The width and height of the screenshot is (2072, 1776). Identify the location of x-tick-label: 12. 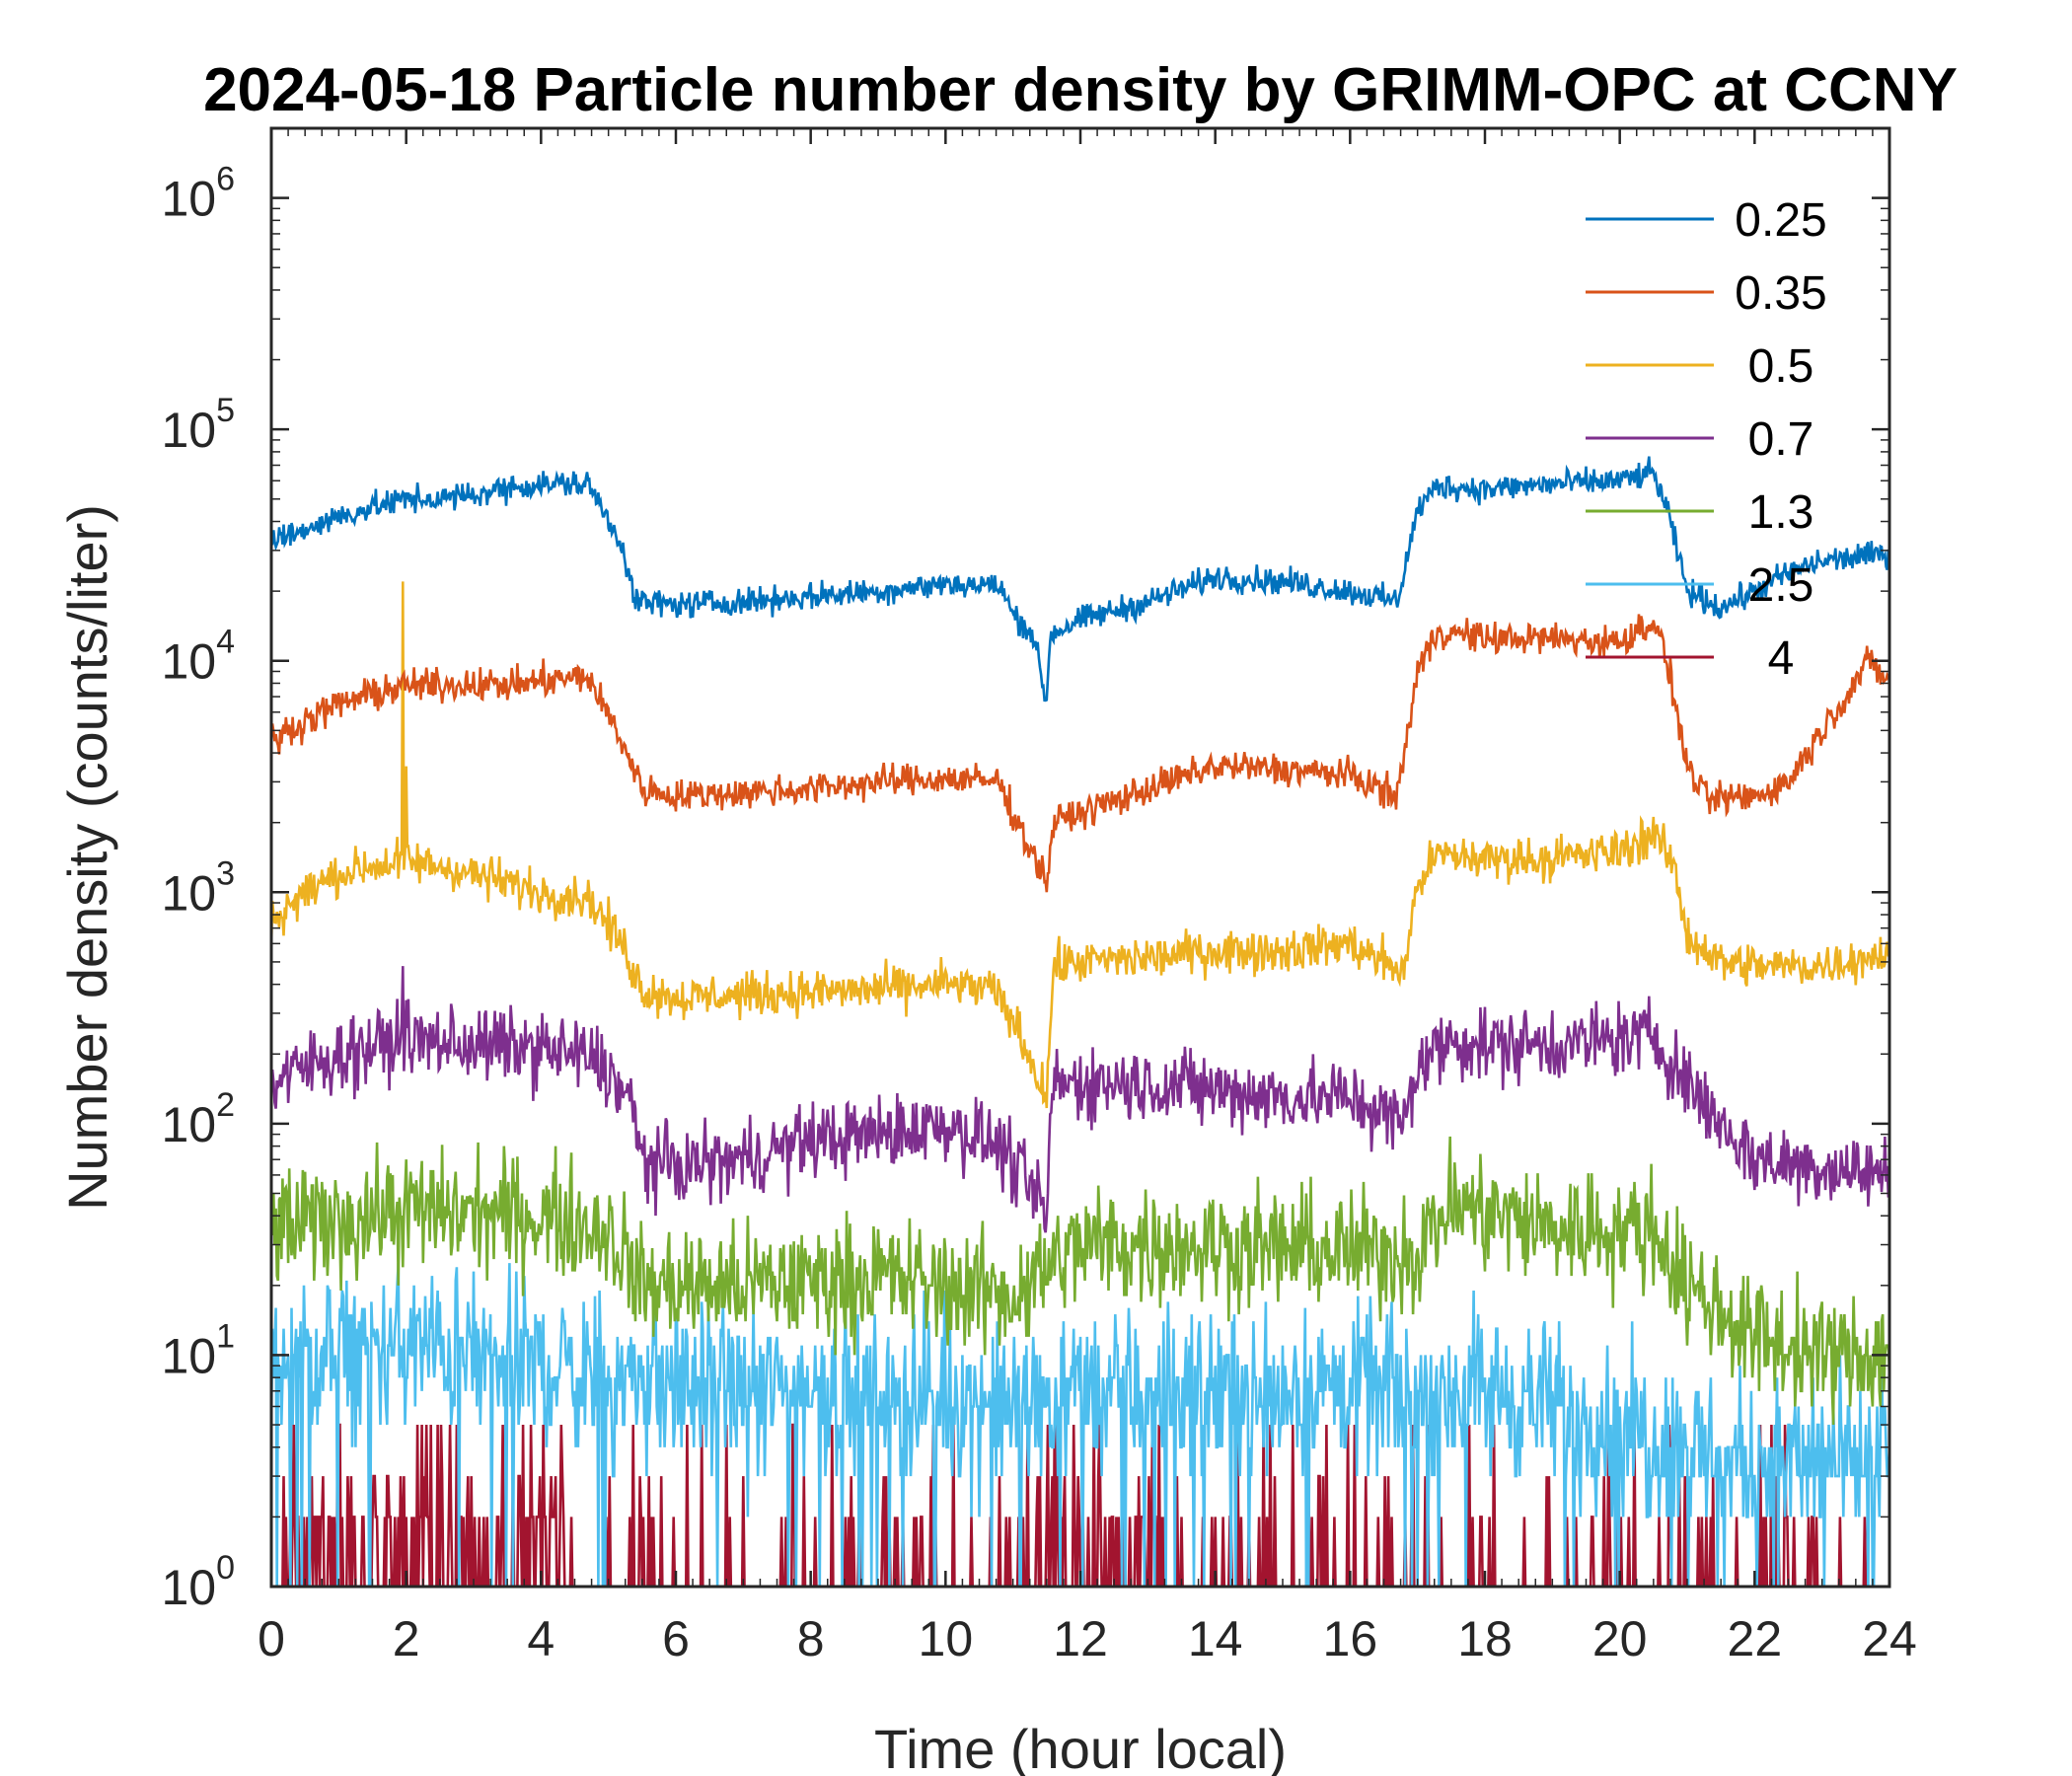
(1081, 1639).